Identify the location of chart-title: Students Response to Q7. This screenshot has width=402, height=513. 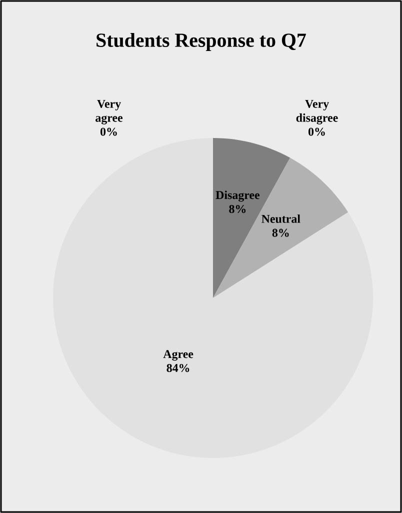
(201, 42).